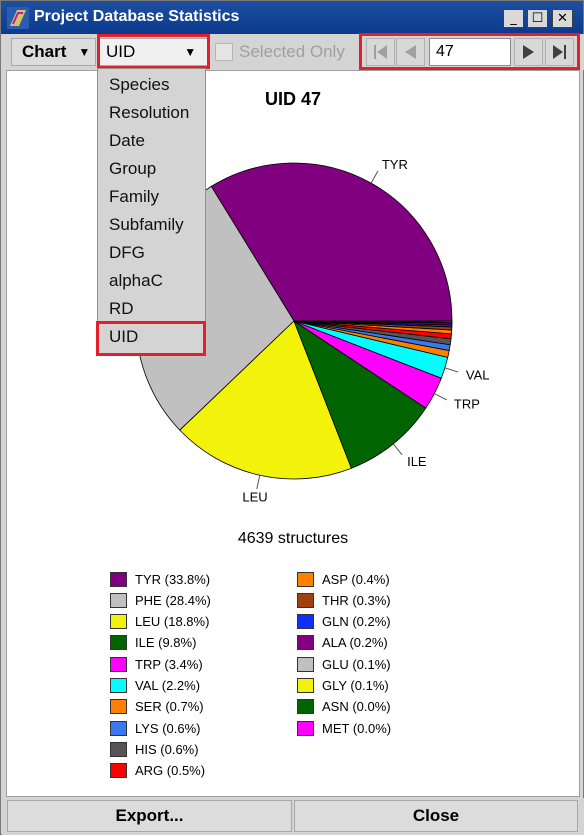 The width and height of the screenshot is (584, 836). Describe the element at coordinates (127, 140) in the screenshot. I see `dropdown-item-date: Date` at that location.